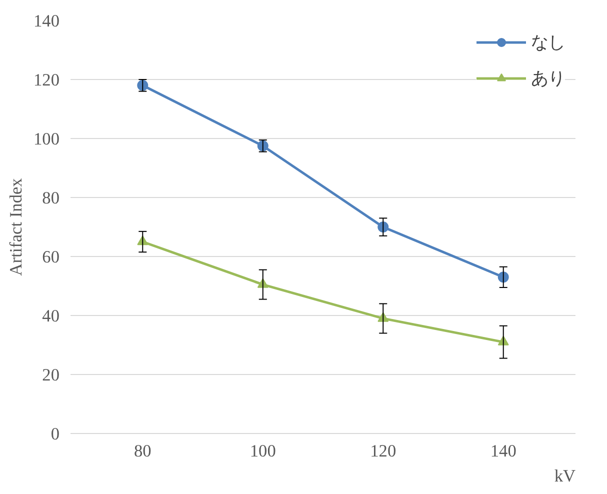  I want to click on y-tick-label: 80, so click(51, 198).